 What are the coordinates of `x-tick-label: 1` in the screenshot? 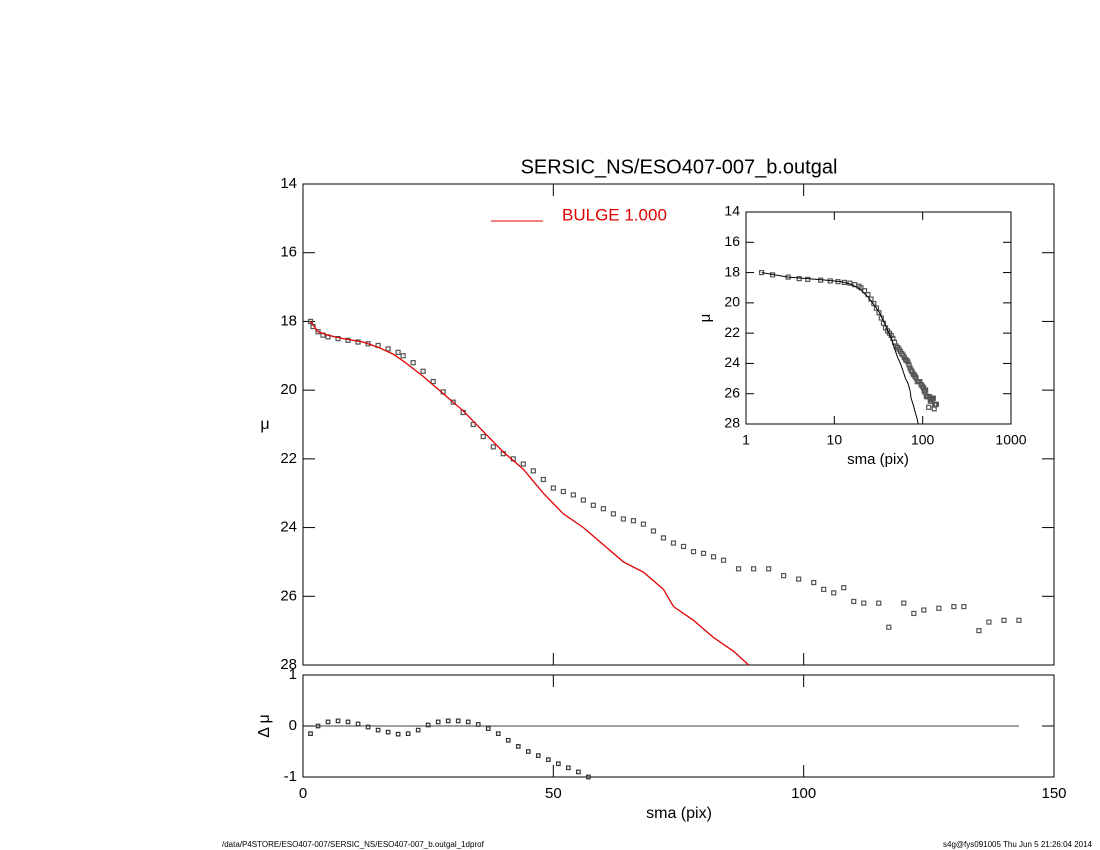 It's located at (746, 440).